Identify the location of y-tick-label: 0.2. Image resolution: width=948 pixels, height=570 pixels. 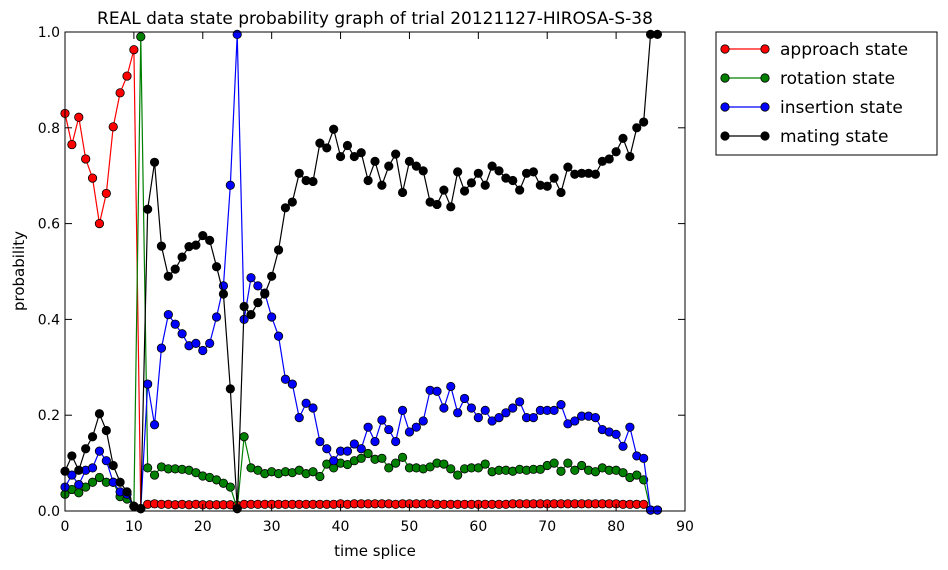
(49, 416).